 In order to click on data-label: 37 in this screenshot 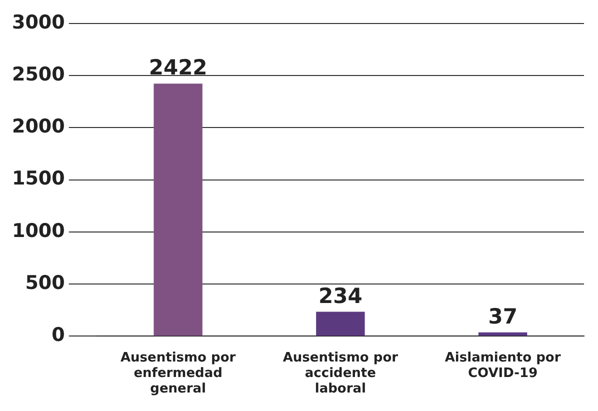, I will do `click(503, 316)`.